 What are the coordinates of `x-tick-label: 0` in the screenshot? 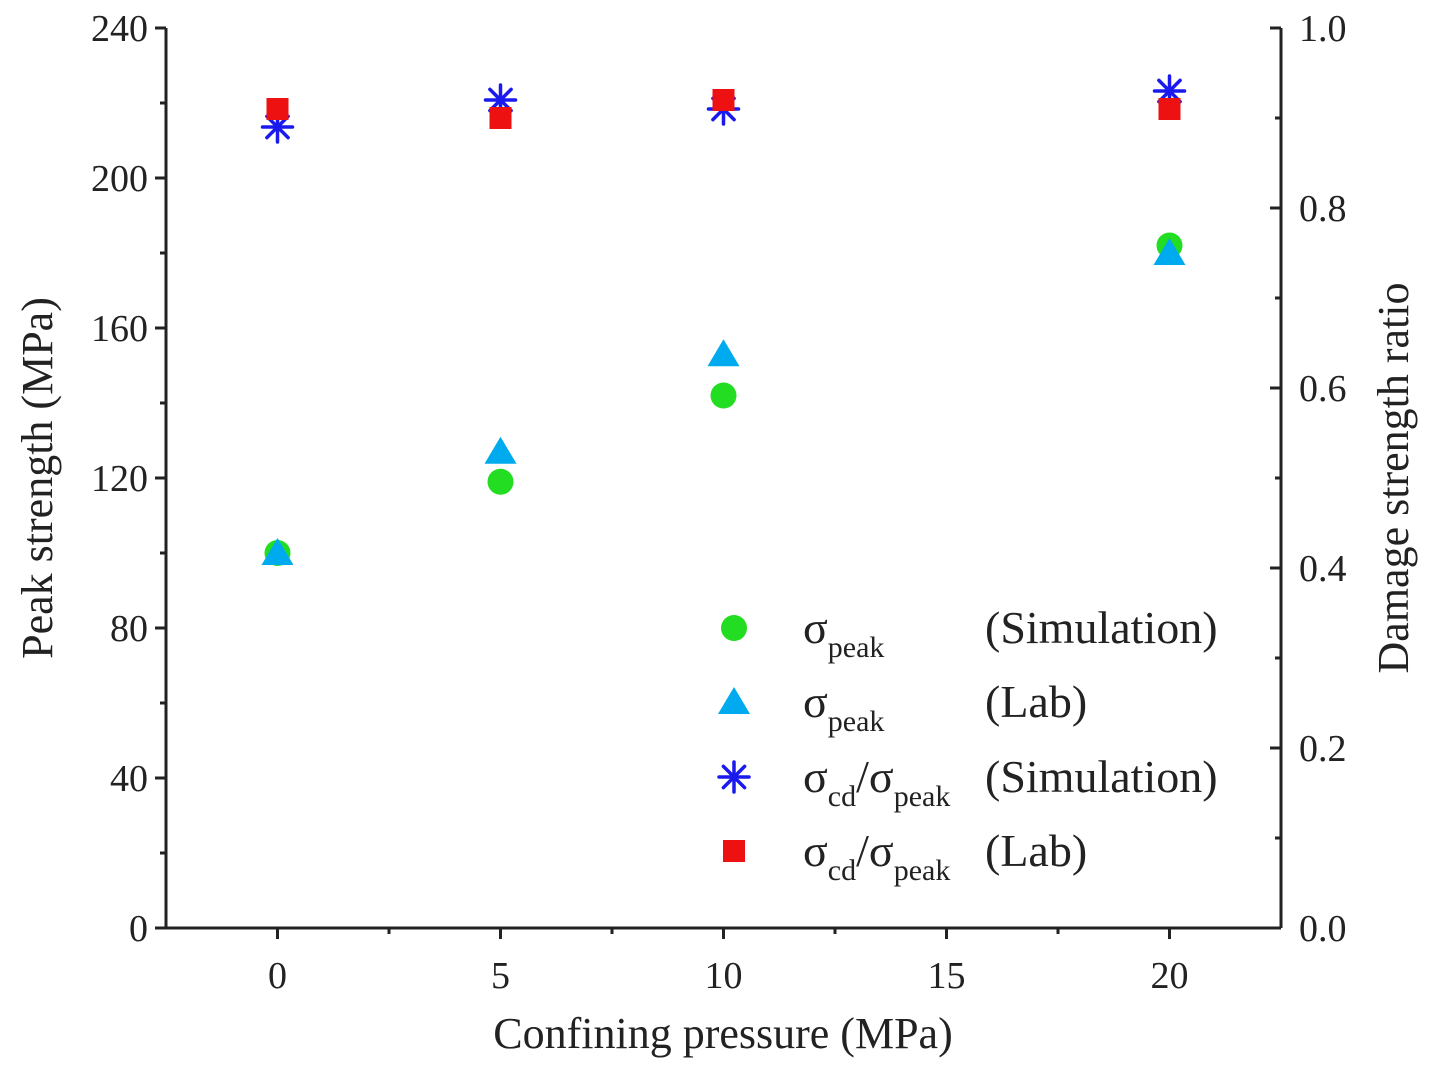 It's located at (277, 976).